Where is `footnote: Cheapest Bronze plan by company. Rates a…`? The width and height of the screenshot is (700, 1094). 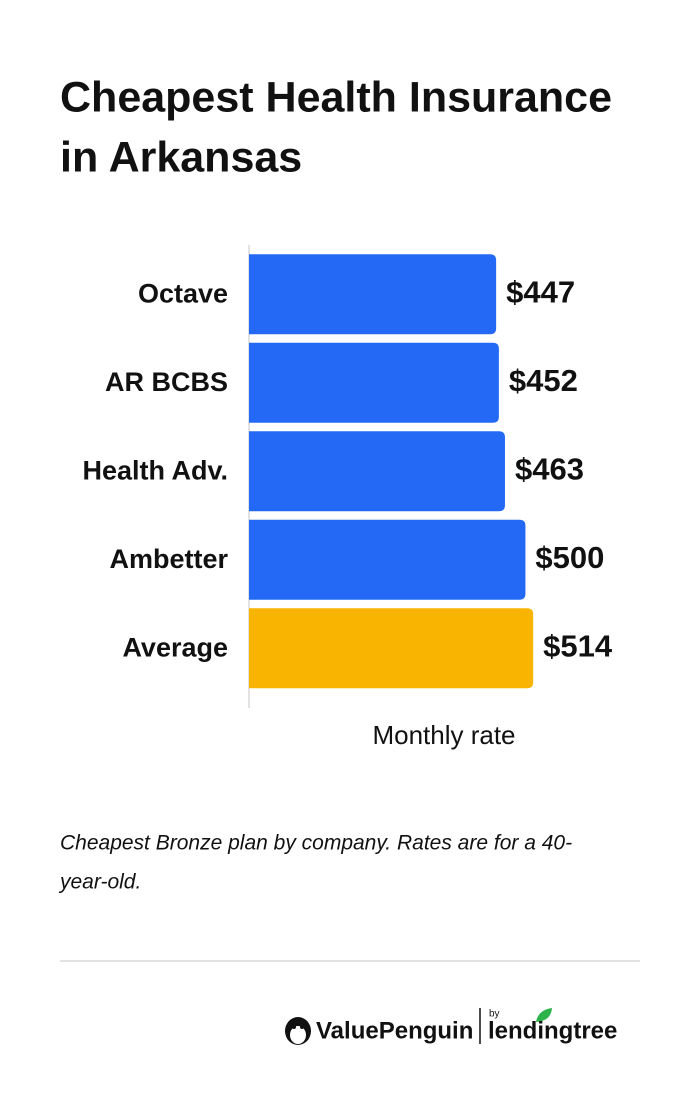 footnote: Cheapest Bronze plan by company. Rates a… is located at coordinates (316, 843).